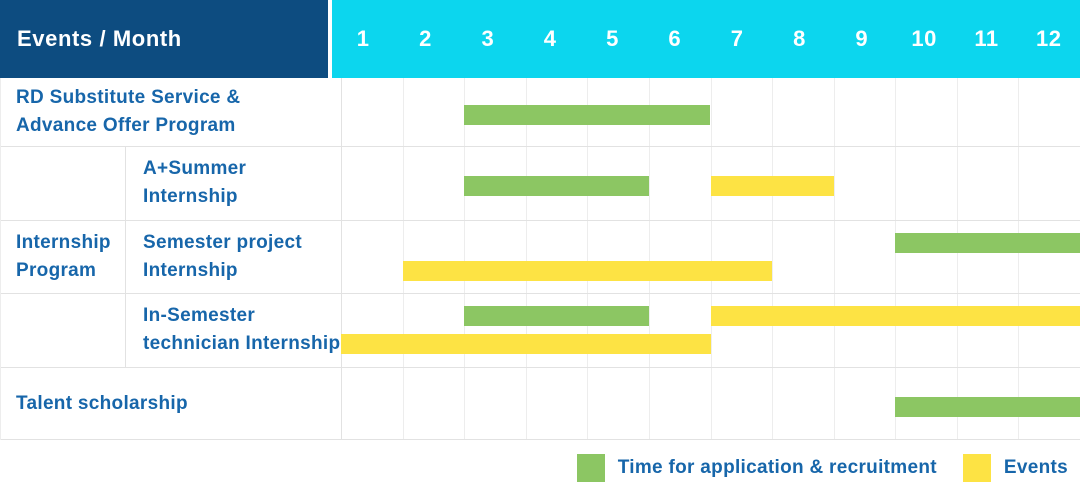 The image size is (1080, 494). Describe the element at coordinates (56, 270) in the screenshot. I see `row-label-line: Program` at that location.